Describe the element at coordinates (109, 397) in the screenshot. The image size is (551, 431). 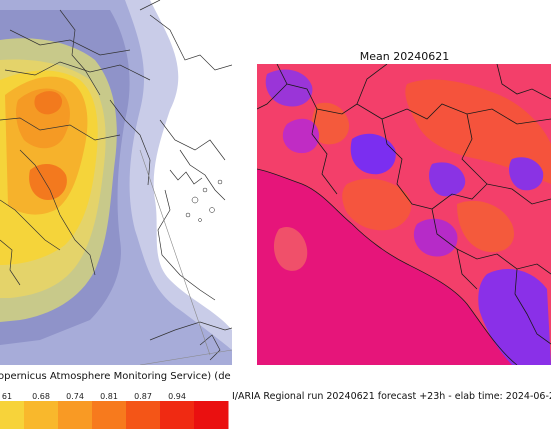
I see `colorbar-tick-label: 0.81` at that location.